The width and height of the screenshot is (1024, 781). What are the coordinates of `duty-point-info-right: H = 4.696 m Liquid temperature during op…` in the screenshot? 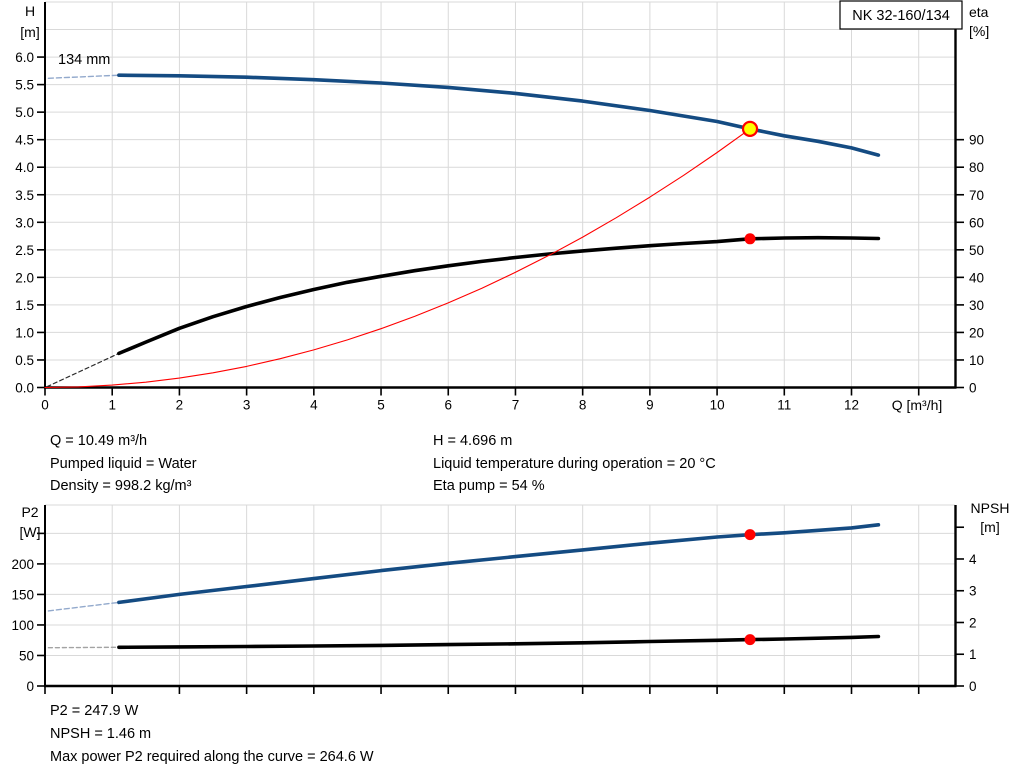 It's located at (574, 464).